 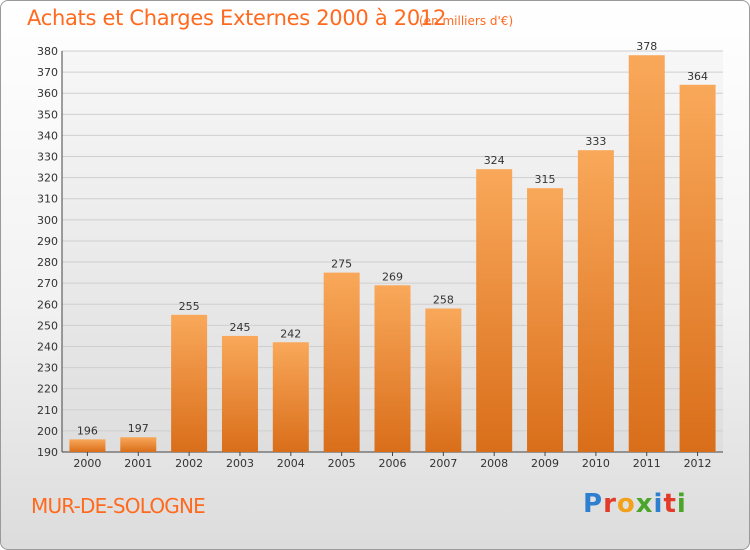 I want to click on bar-value-label: 364, so click(x=697, y=76).